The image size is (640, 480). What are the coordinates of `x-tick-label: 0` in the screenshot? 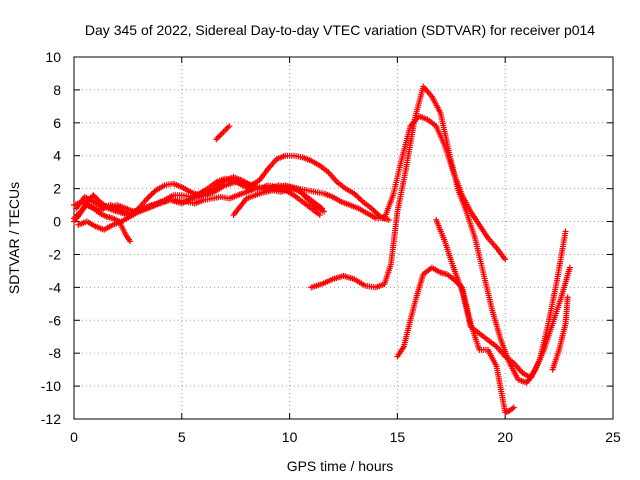 It's located at (74, 437).